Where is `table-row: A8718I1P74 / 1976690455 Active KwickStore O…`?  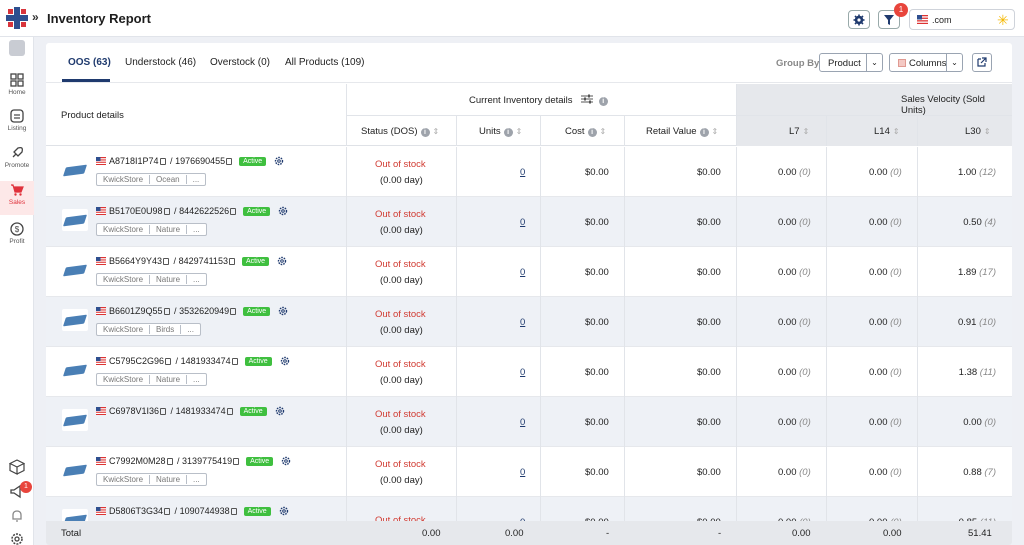 table-row: A8718I1P74 / 1976690455 Active KwickStore O… is located at coordinates (529, 172).